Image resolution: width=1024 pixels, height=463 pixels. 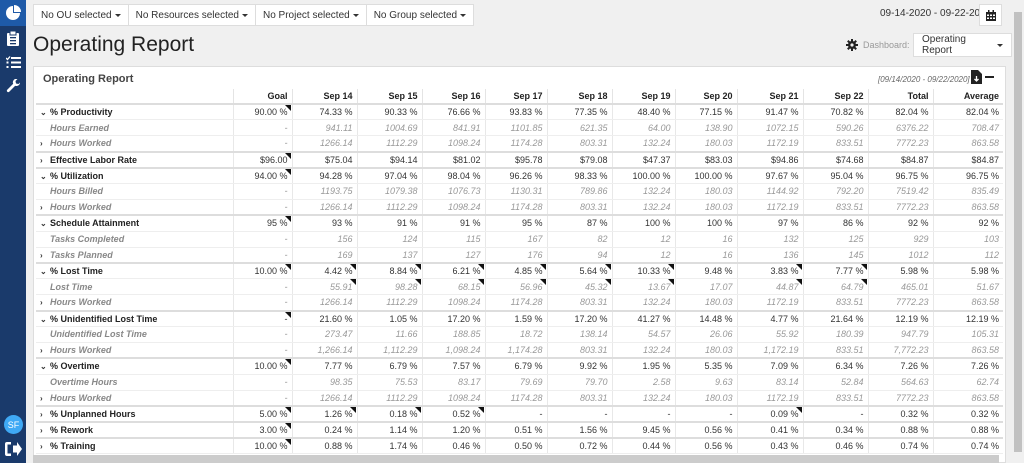 I want to click on row-label-cell: ⌄ Schedule Attainment, so click(x=134, y=223).